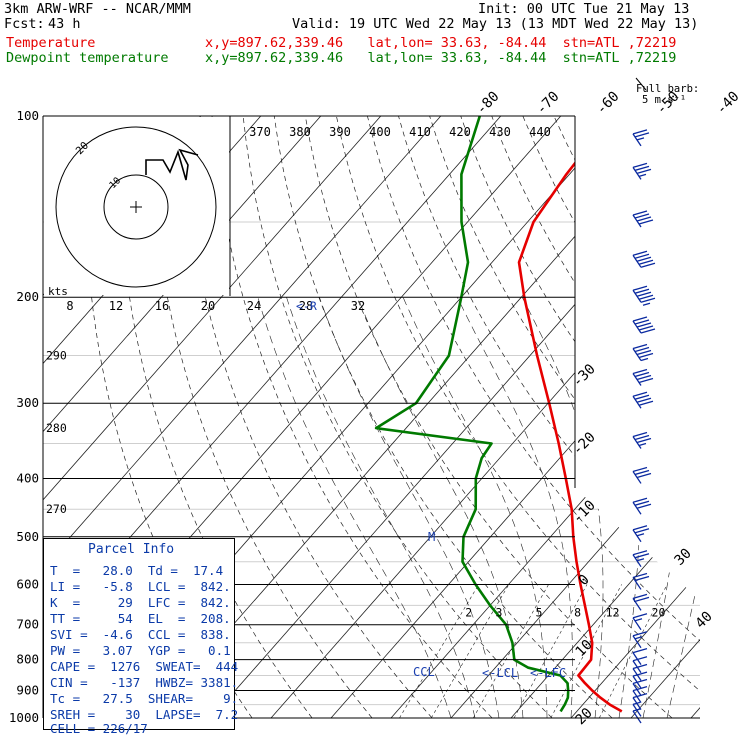 This screenshot has height=740, width=740. I want to click on hodograph-speed-label: 32, so click(358, 306).